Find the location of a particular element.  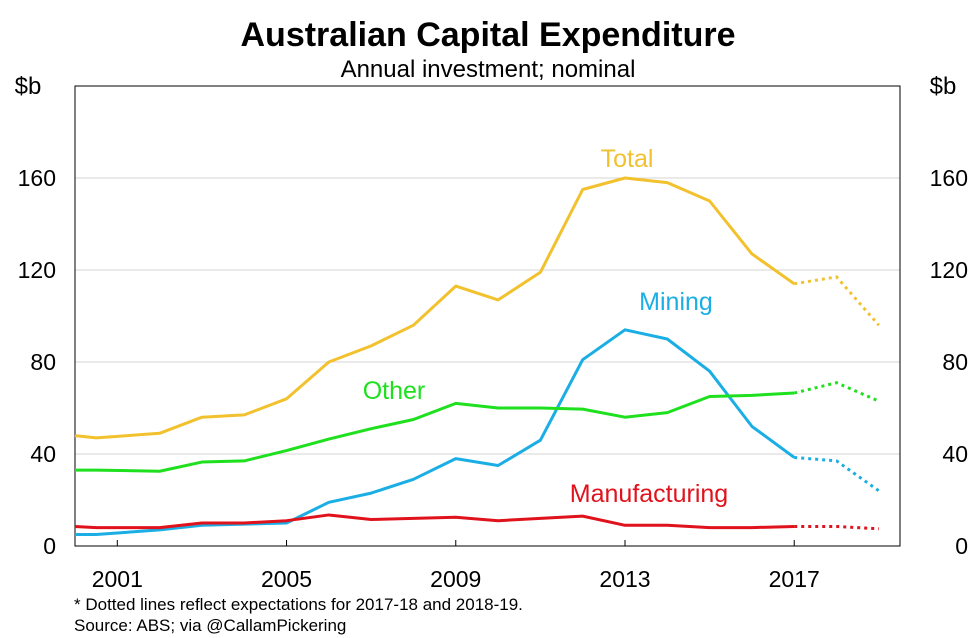

y-tick-label-right: 40 is located at coordinates (955, 454).